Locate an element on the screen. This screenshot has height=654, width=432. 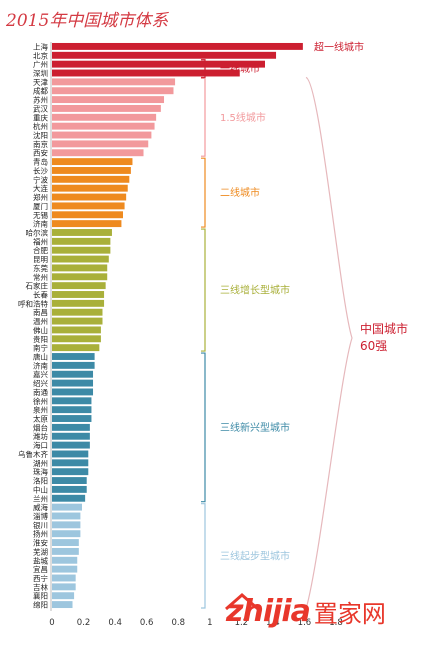
city-label: 北京 is located at coordinates (40, 55).